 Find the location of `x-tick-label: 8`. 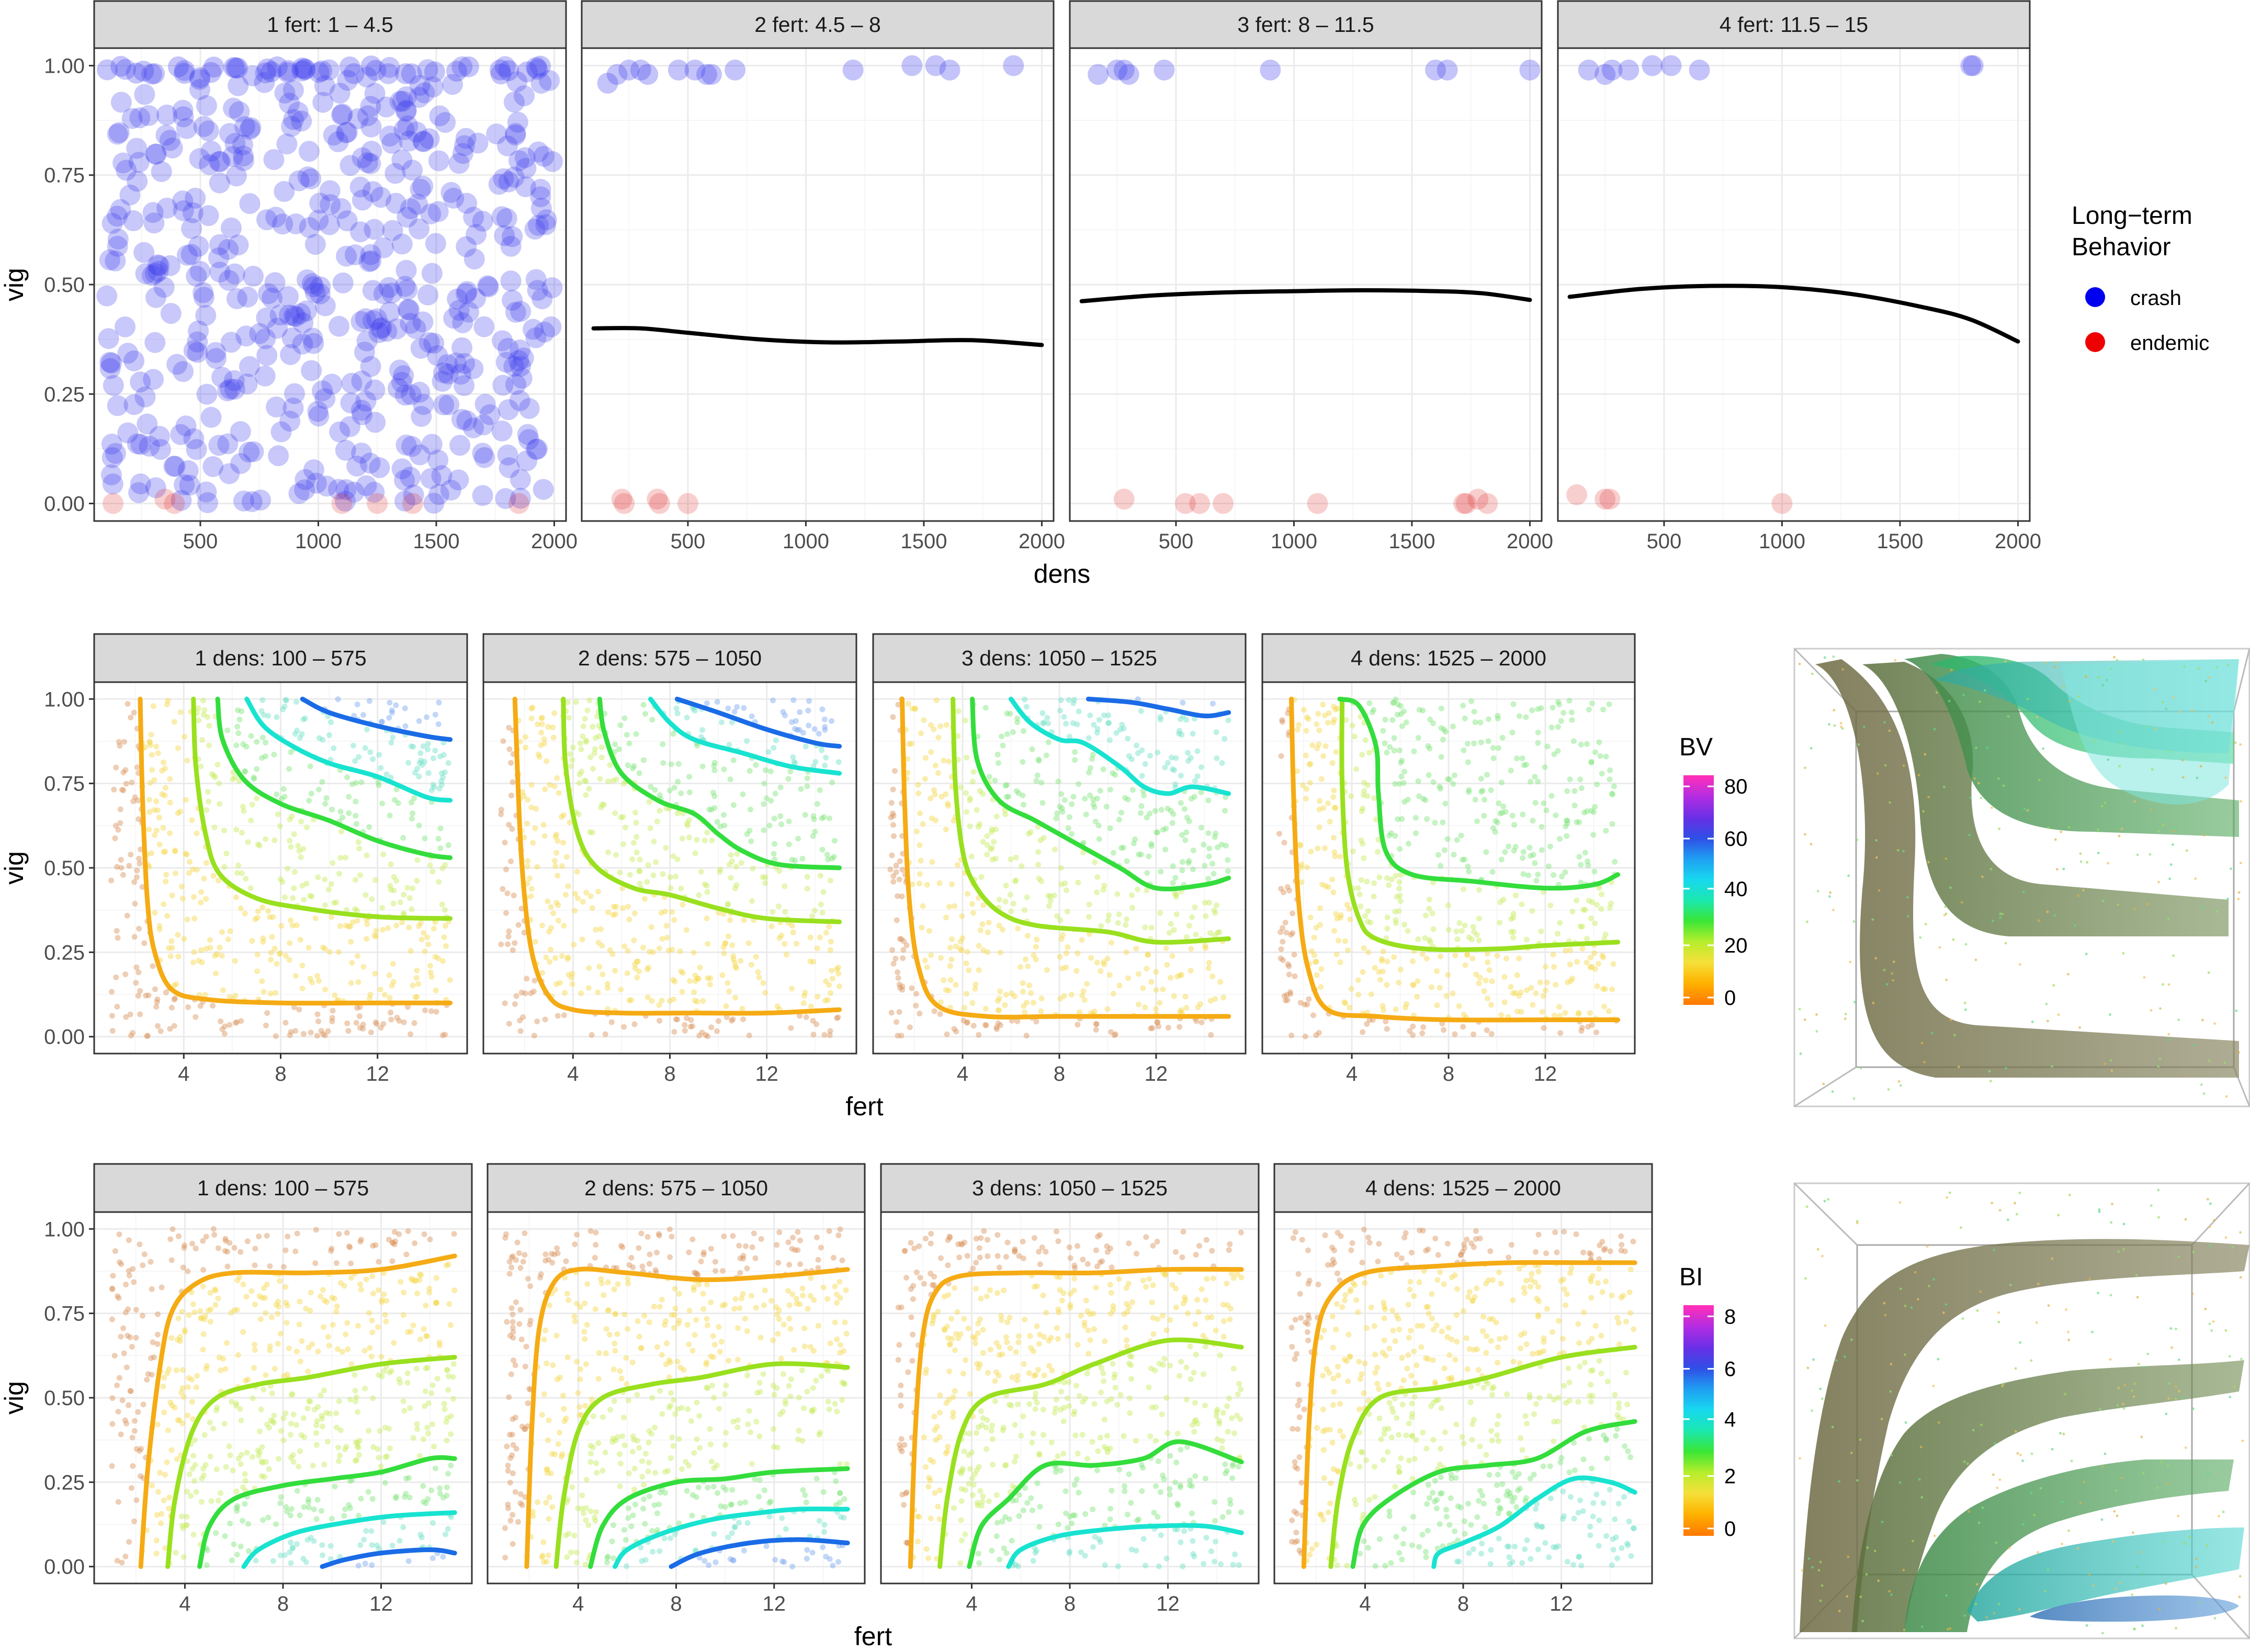

x-tick-label: 8 is located at coordinates (283, 1603).